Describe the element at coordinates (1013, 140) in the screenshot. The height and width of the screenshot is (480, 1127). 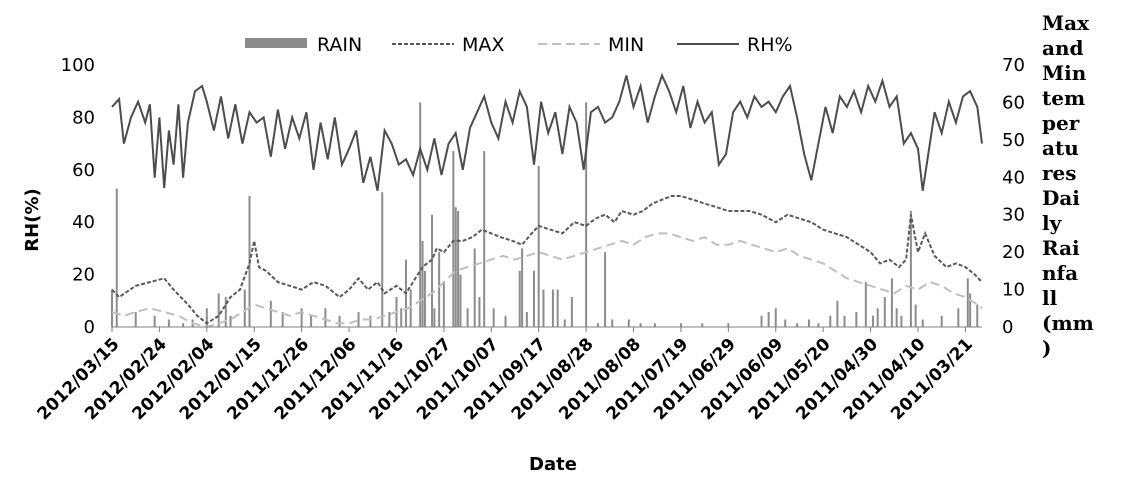
I see `y2-tick-label: 50` at that location.